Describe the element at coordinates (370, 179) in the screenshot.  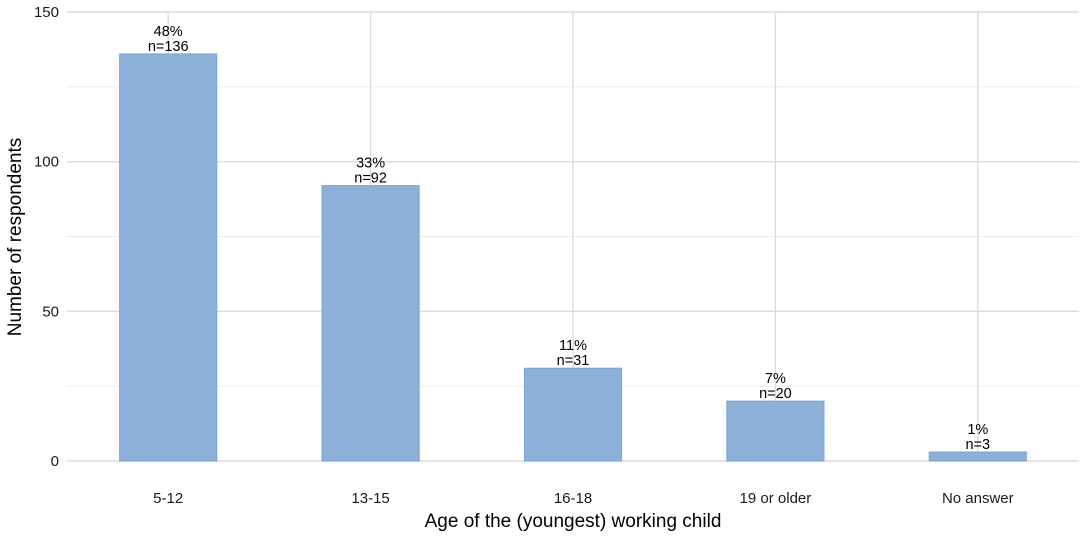
I see `count-label: n=92` at that location.